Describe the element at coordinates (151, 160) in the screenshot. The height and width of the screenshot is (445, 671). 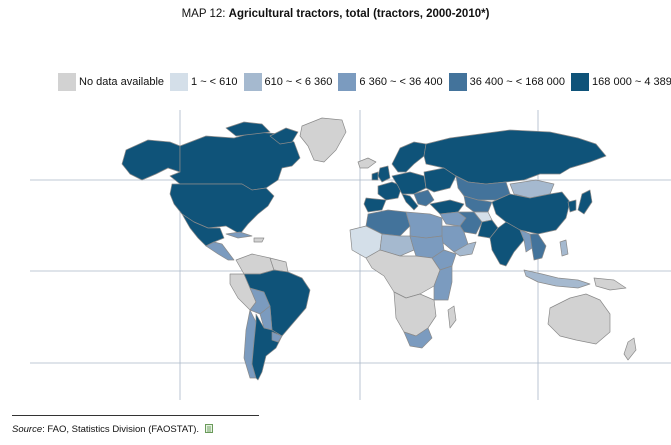
I see `country-usa-alaska` at that location.